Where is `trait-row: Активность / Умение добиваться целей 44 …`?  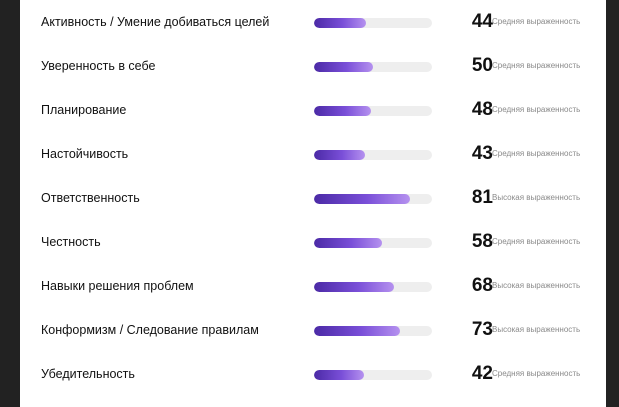 trait-row: Активность / Умение добиваться целей 44 … is located at coordinates (313, 22).